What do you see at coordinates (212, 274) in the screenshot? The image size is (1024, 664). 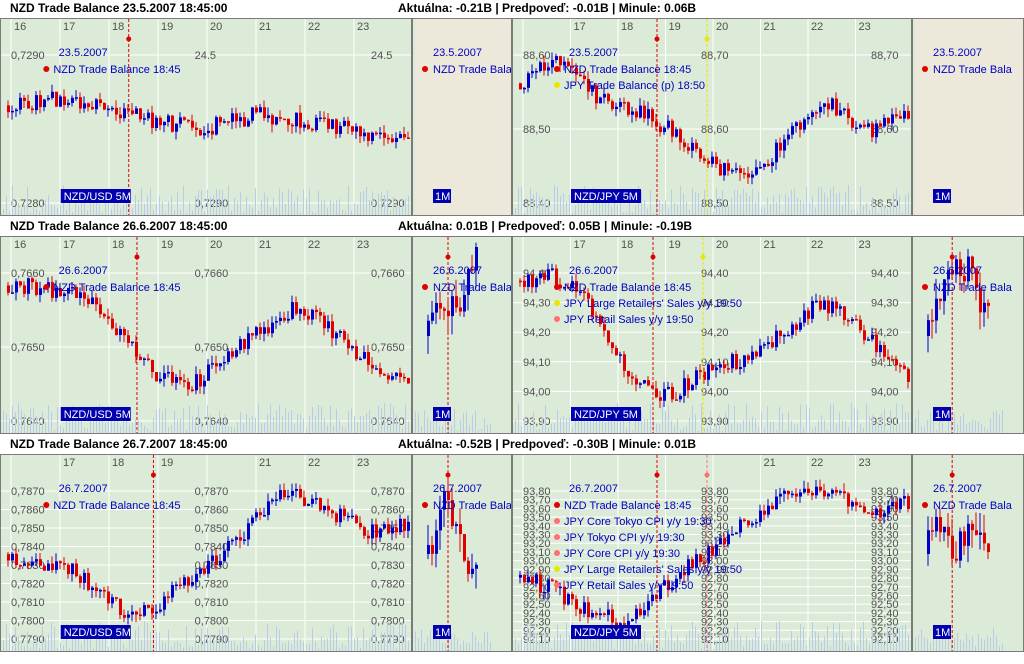 I see `price-label: 0,7660` at bounding box center [212, 274].